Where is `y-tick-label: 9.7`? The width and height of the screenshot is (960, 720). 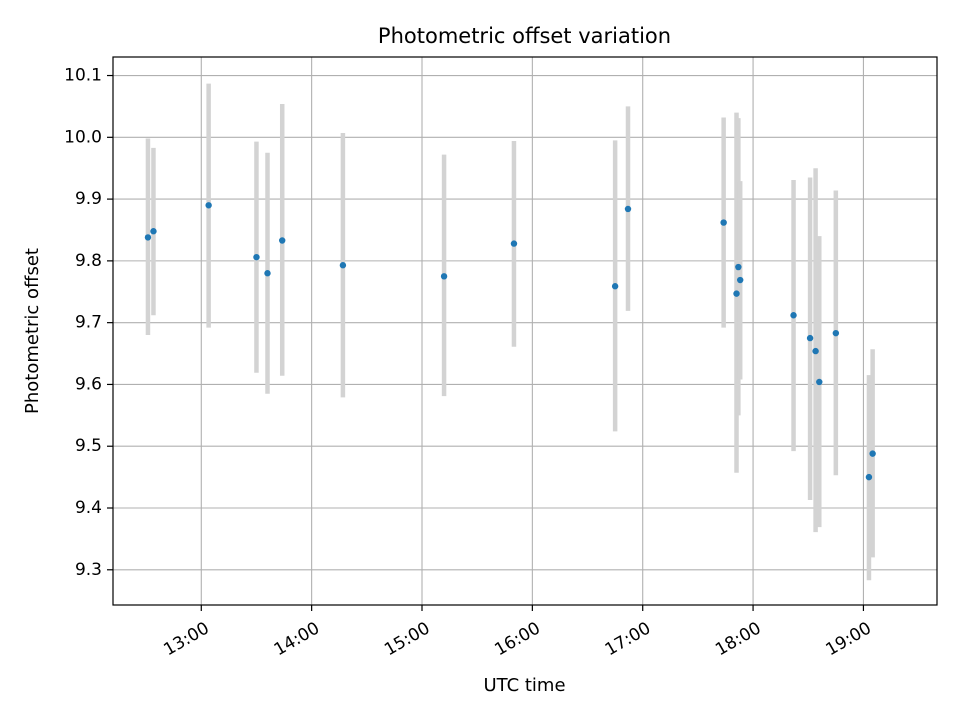 y-tick-label: 9.7 is located at coordinates (88, 323).